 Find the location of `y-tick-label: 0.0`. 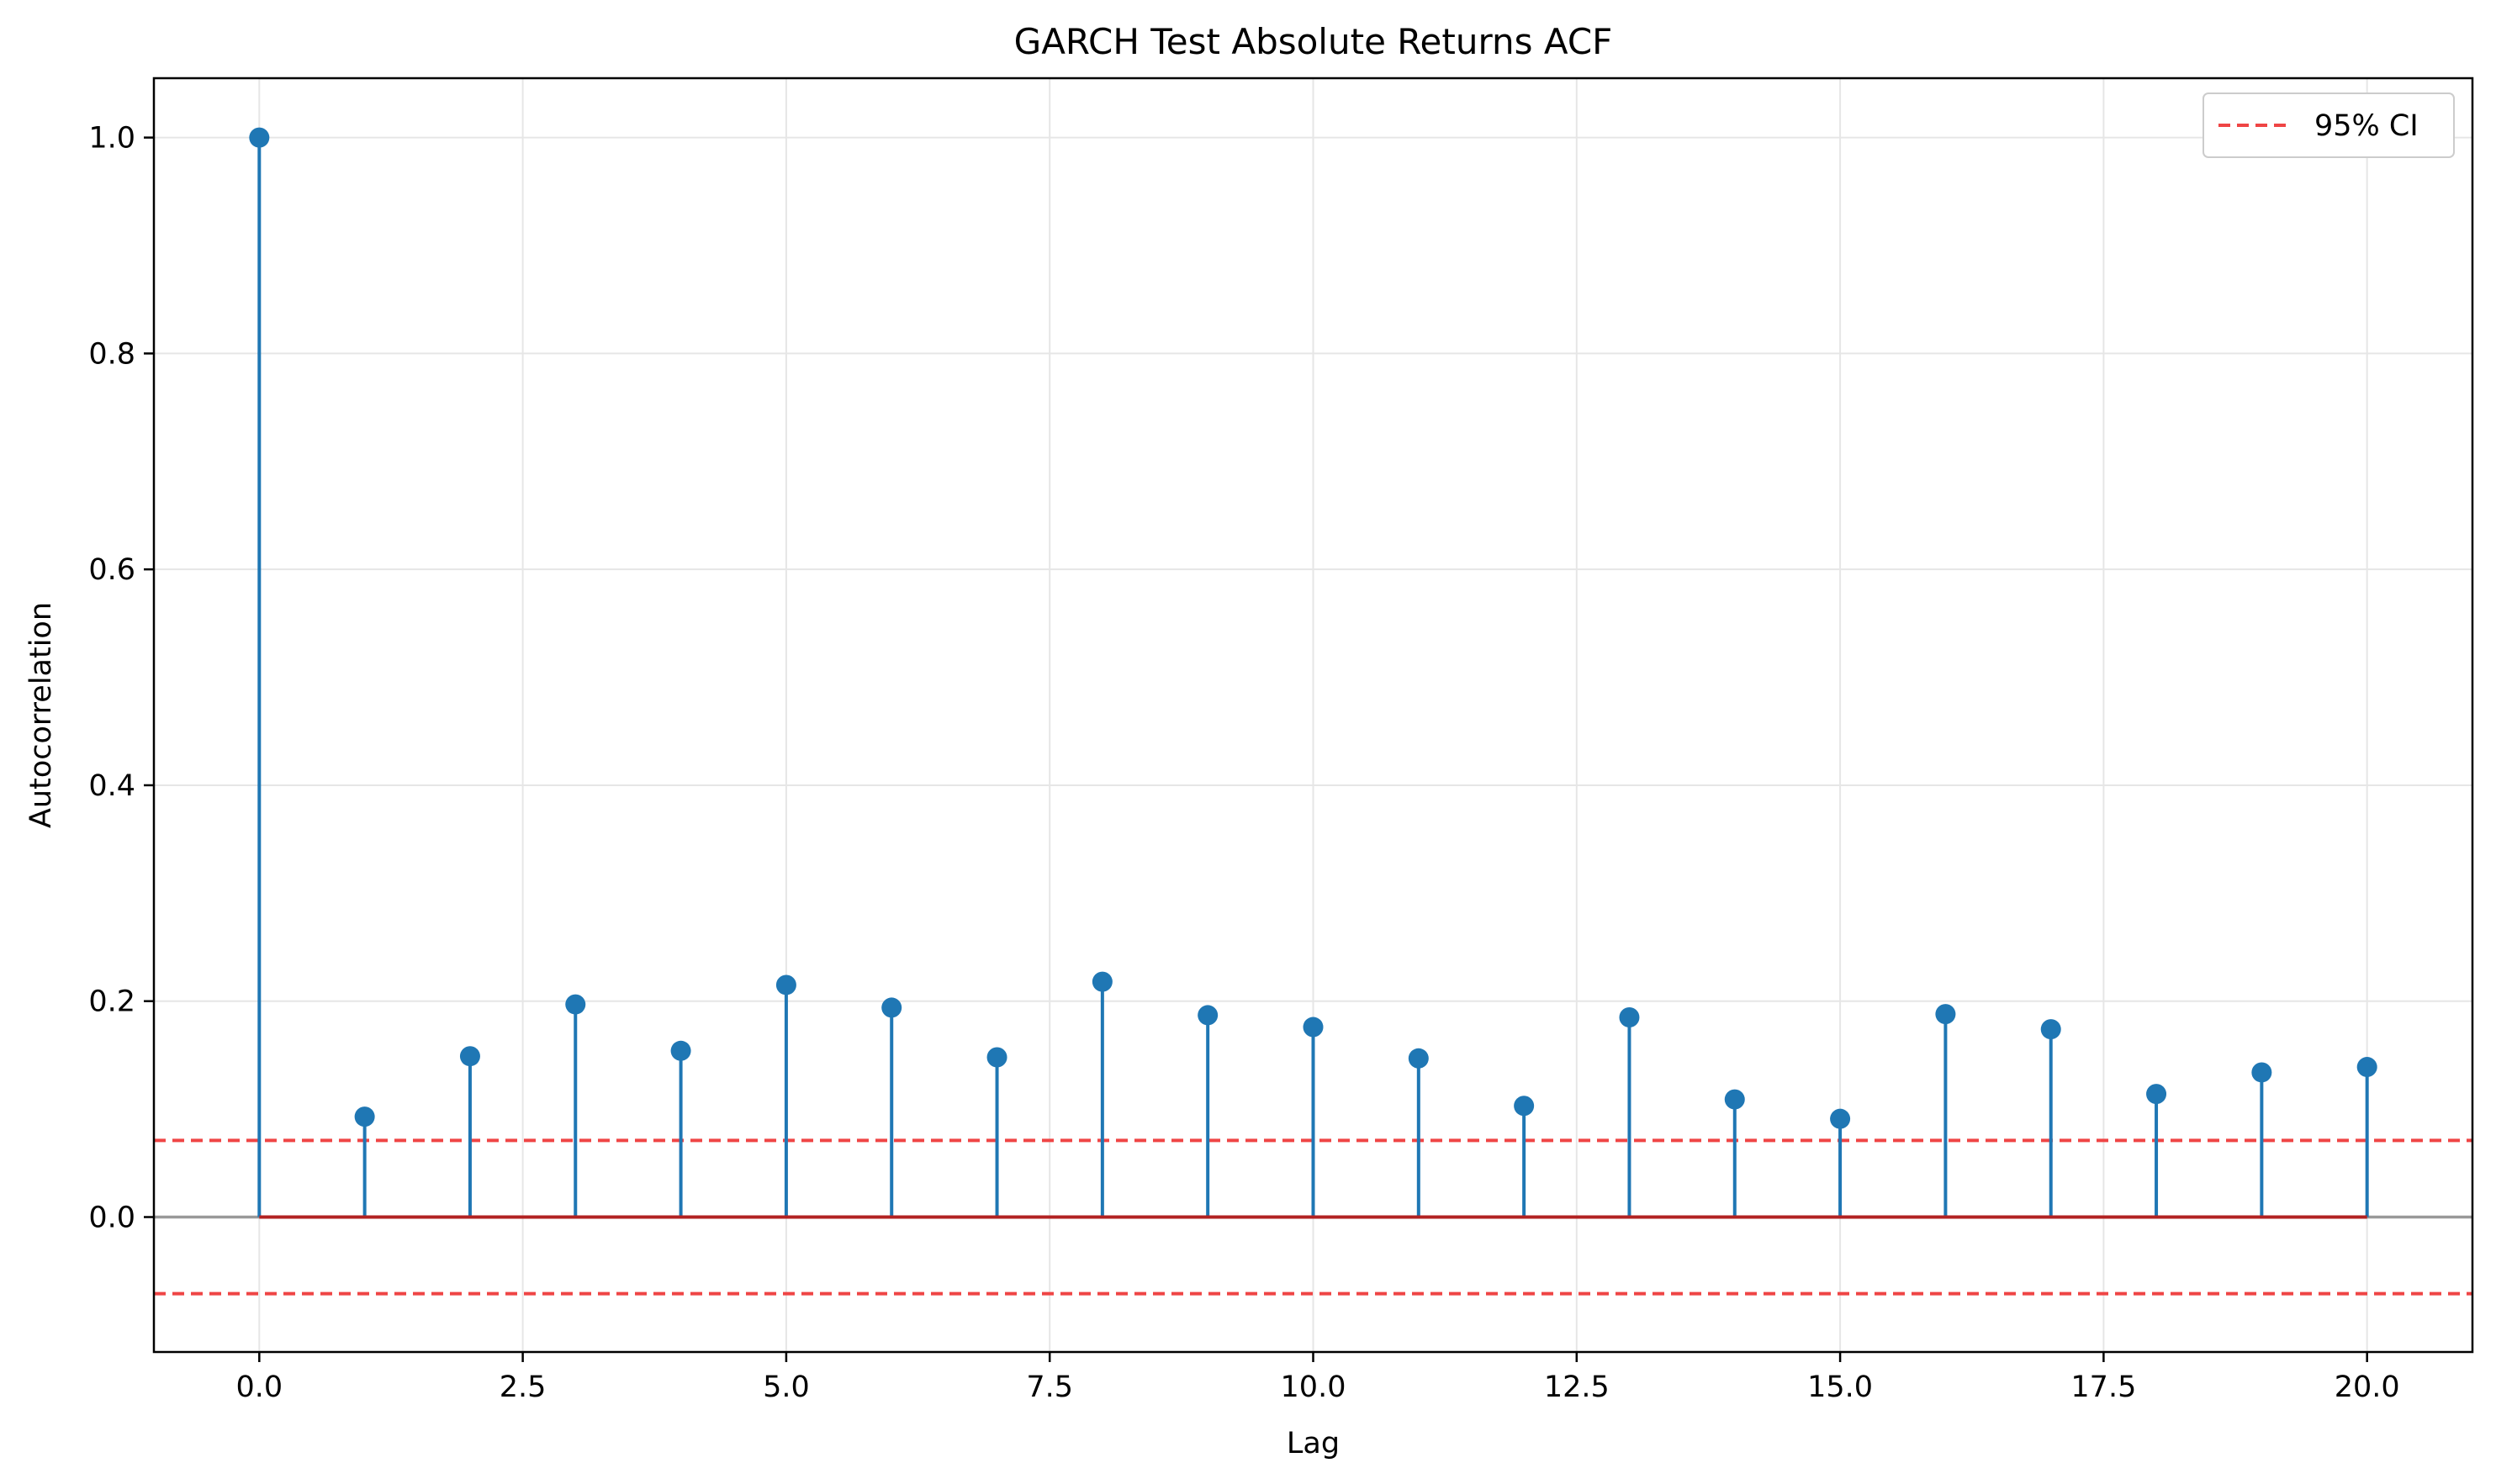

y-tick-label: 0.0 is located at coordinates (111, 1218).